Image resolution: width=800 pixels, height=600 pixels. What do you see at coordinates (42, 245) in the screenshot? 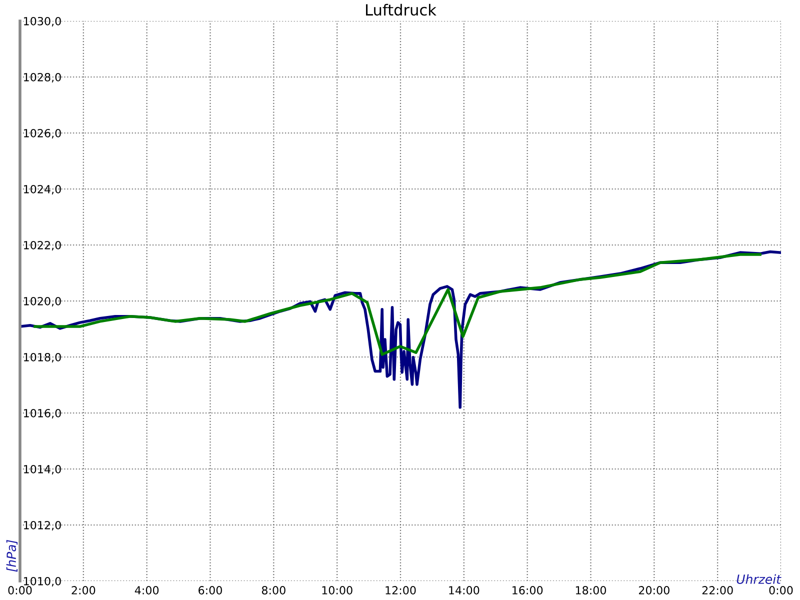
I see `y-tick-label: 1022,0` at bounding box center [42, 245].